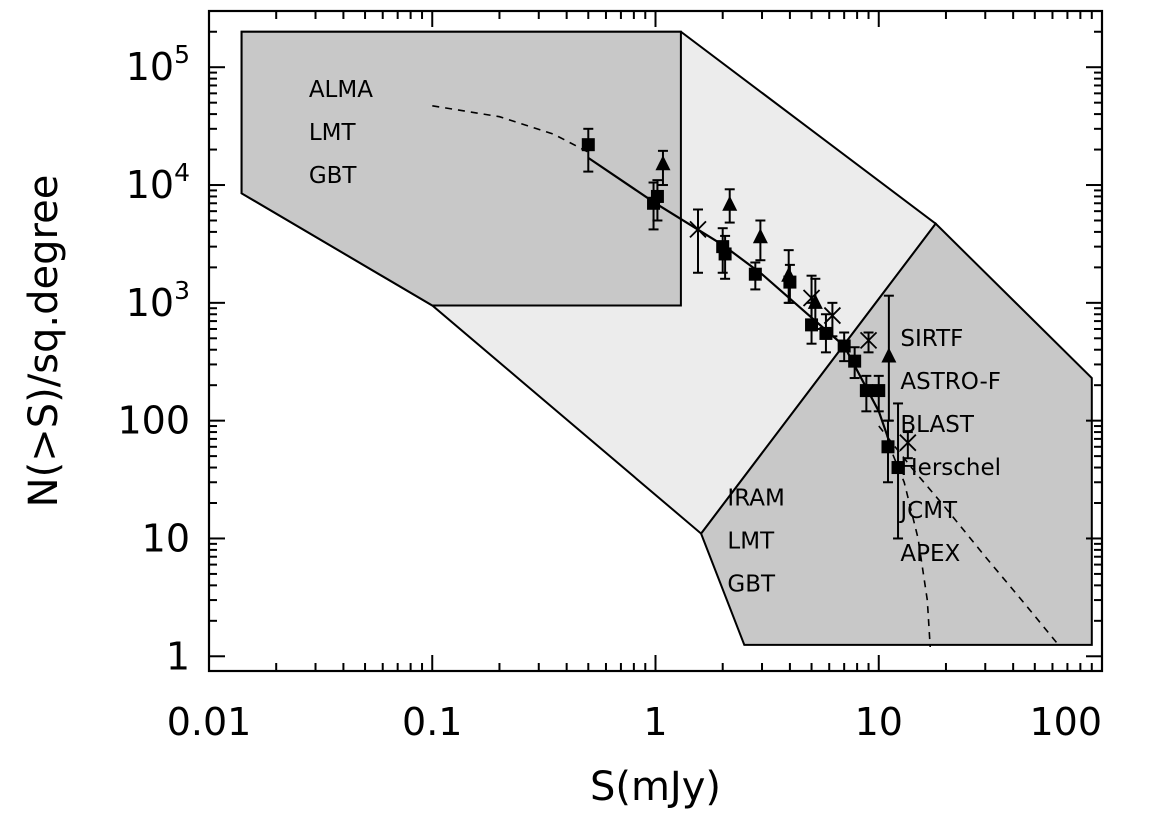 The width and height of the screenshot is (1154, 815). Describe the element at coordinates (333, 176) in the screenshot. I see `upper-region-label: GBT` at that location.